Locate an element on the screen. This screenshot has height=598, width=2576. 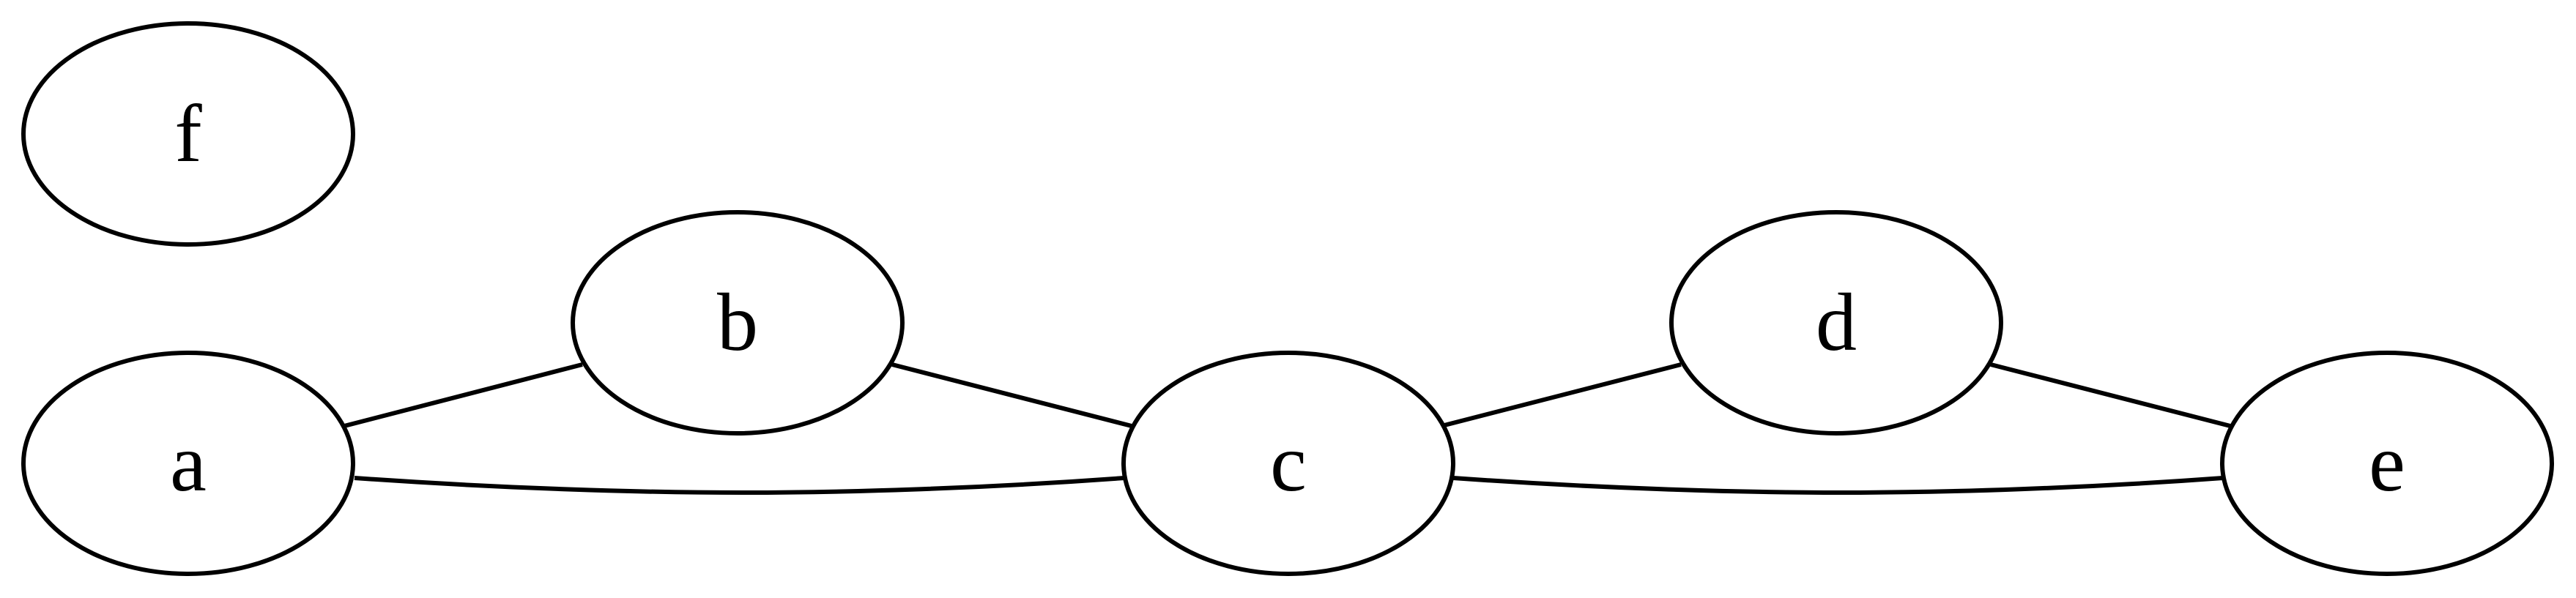
graph-node-f: f is located at coordinates (188, 134).